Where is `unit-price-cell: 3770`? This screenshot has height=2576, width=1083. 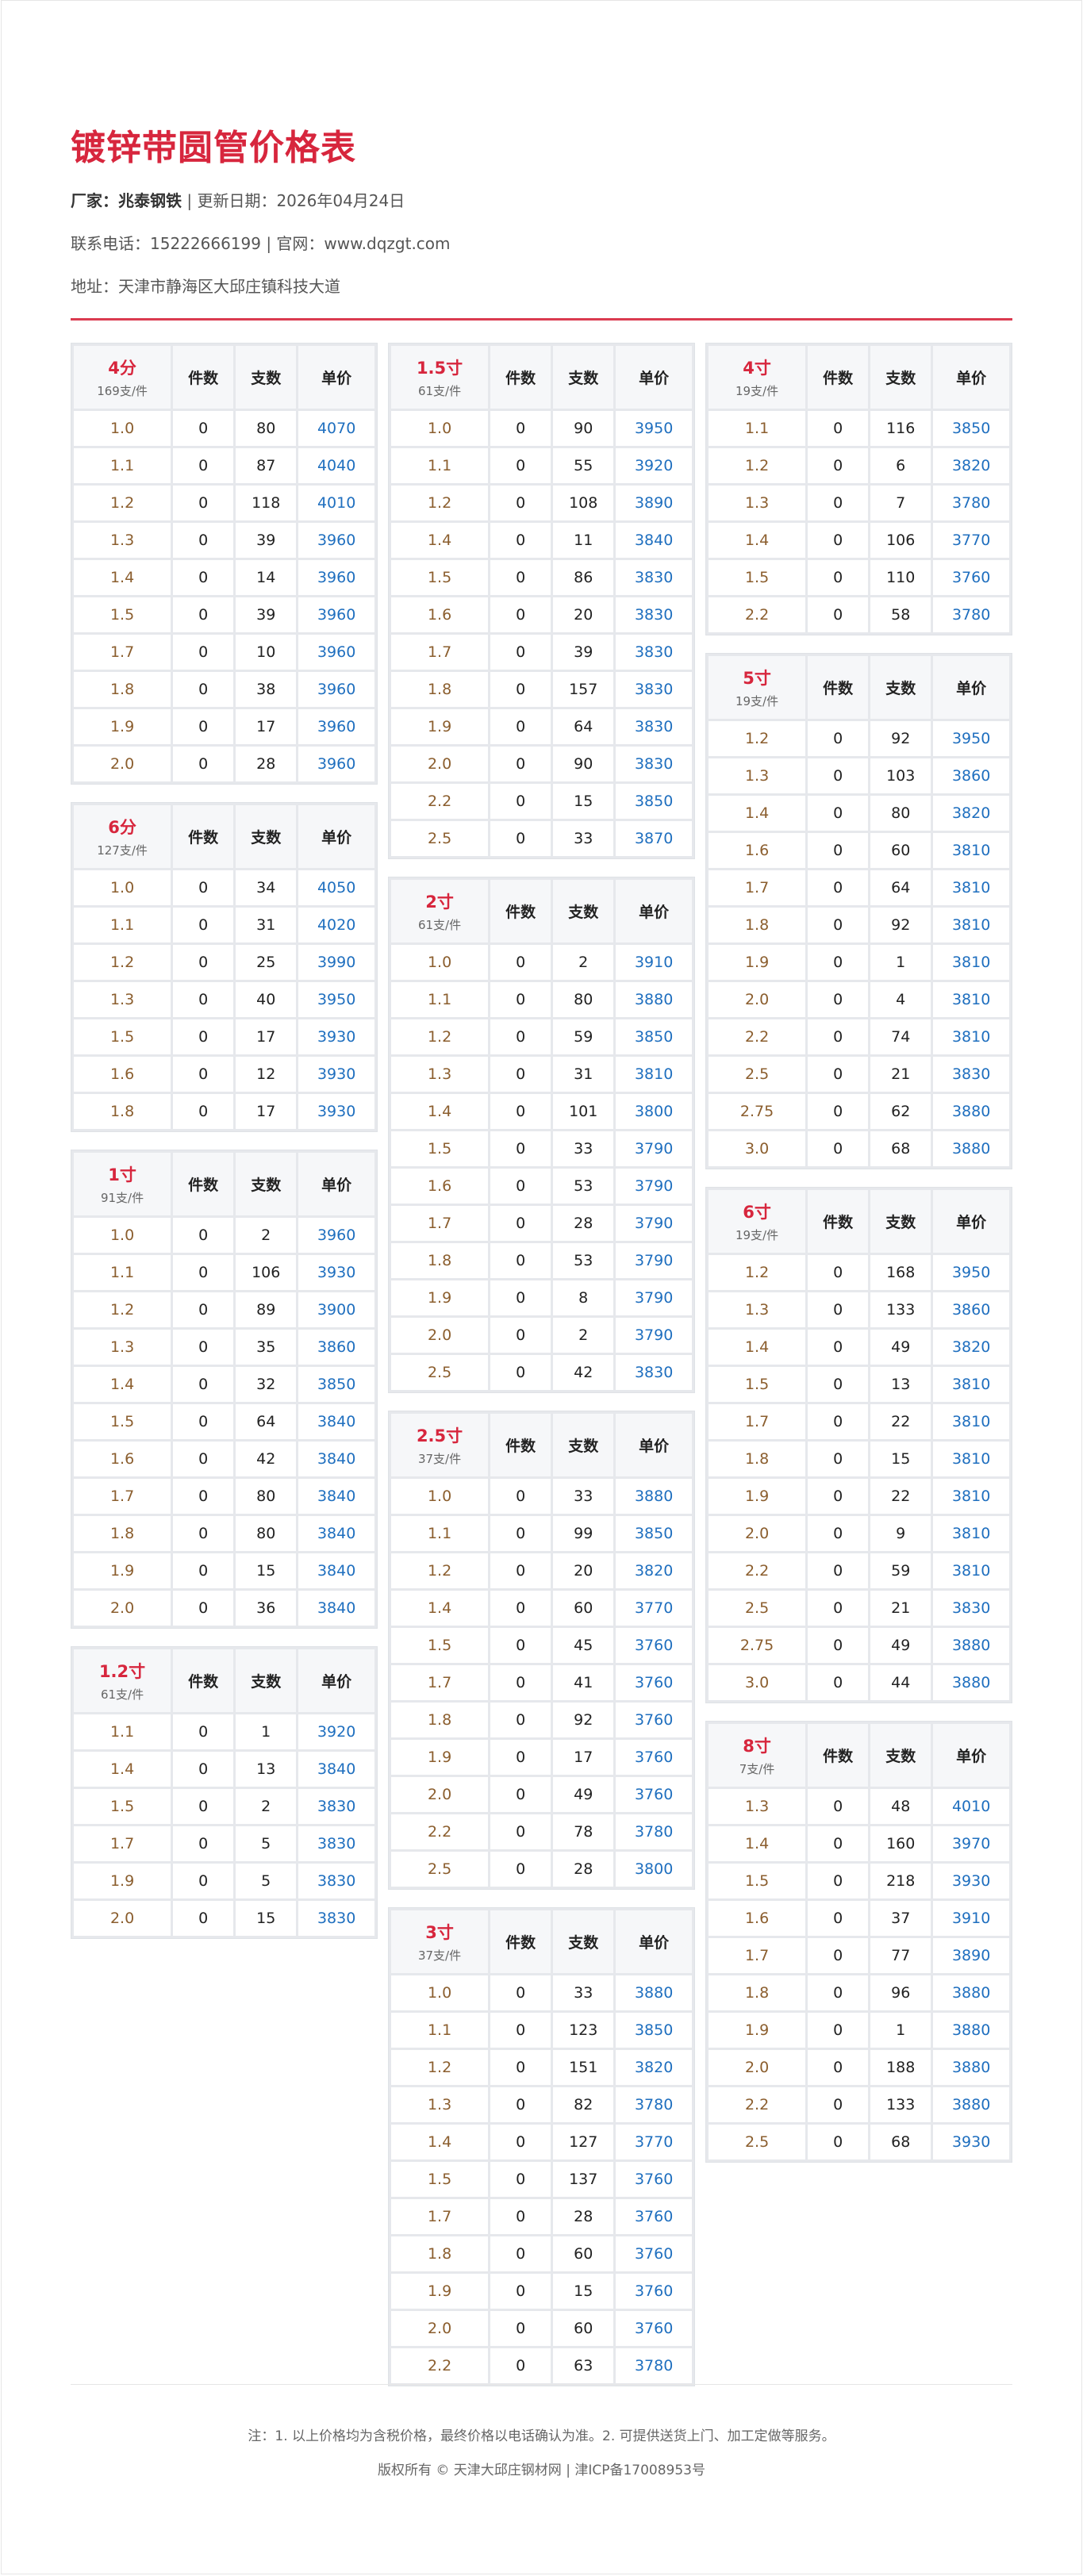 unit-price-cell: 3770 is located at coordinates (971, 540).